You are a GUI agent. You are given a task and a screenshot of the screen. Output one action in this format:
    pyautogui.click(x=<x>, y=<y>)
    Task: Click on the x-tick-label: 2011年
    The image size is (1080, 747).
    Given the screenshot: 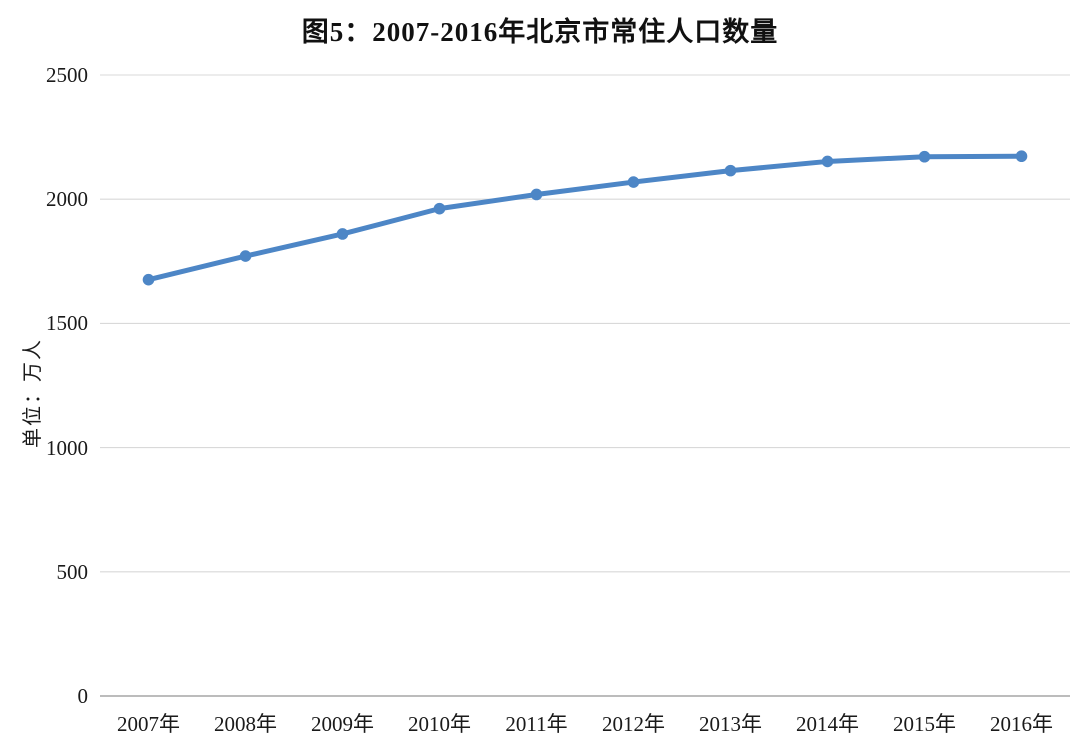 What is the action you would take?
    pyautogui.click(x=536, y=724)
    